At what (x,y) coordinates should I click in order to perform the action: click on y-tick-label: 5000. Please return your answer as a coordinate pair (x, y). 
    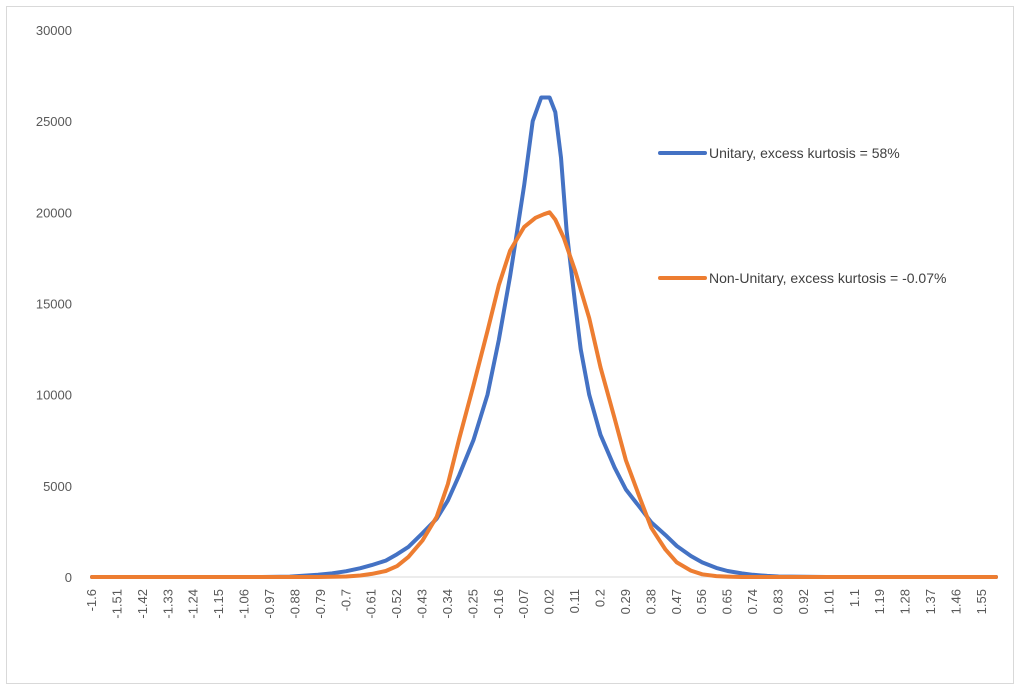
    Looking at the image, I should click on (57, 486).